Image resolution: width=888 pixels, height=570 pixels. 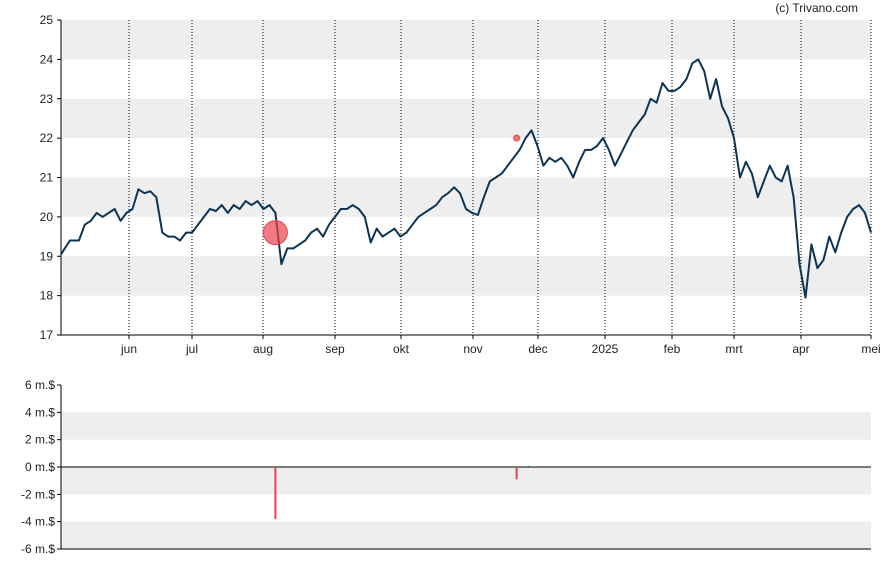 What do you see at coordinates (47, 138) in the screenshot?
I see `price-y-label: 22` at bounding box center [47, 138].